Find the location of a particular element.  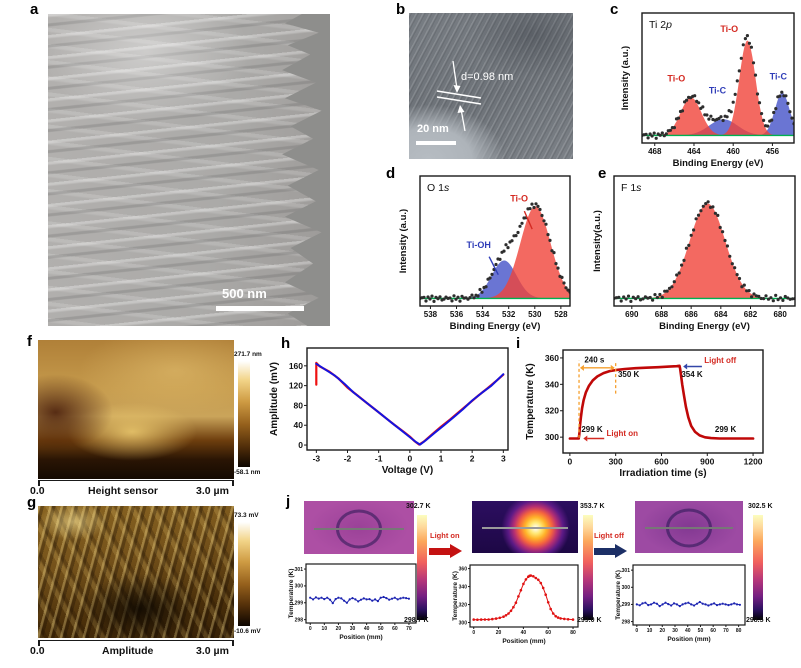

svg-text: Light off is located at coordinates (720, 360).